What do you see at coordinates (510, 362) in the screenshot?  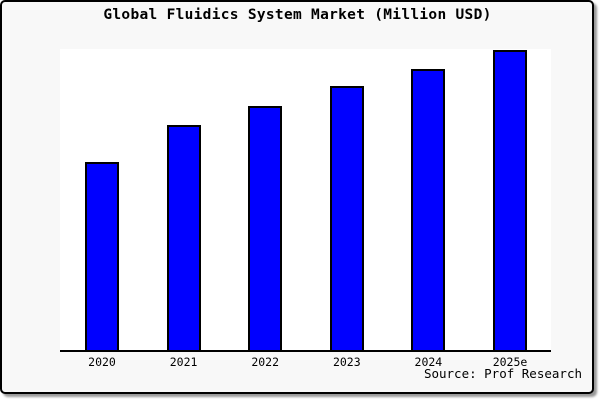 I see `x-axis-label-2025e: 2025e` at bounding box center [510, 362].